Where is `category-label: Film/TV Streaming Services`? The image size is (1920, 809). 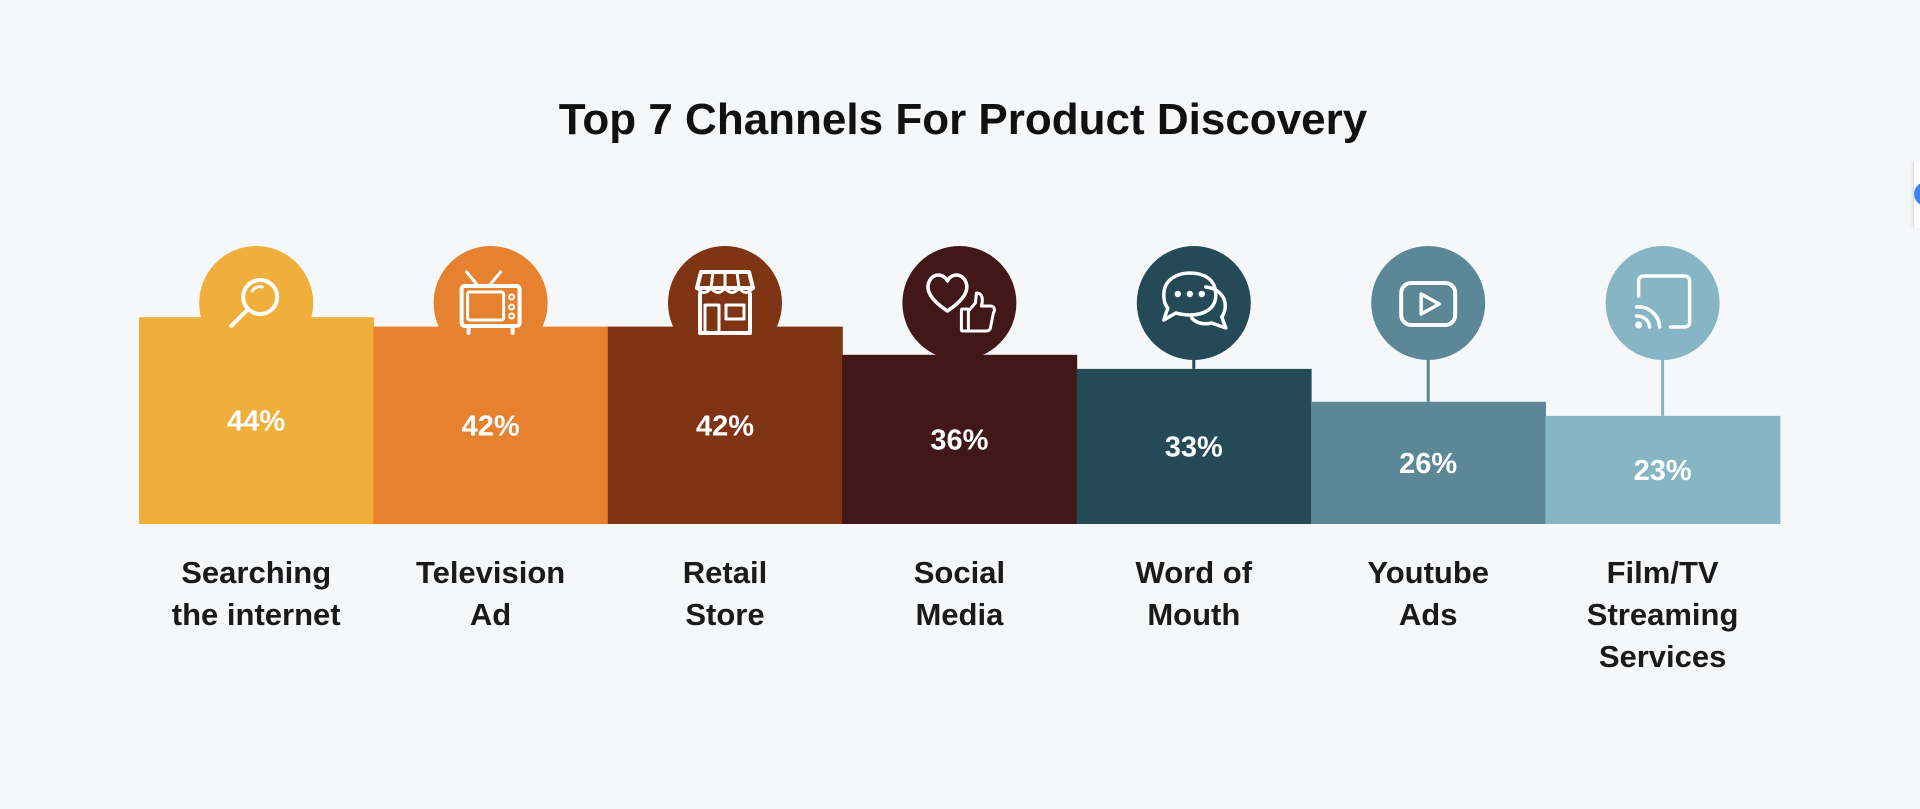
category-label: Film/TV Streaming Services is located at coordinates (1663, 614).